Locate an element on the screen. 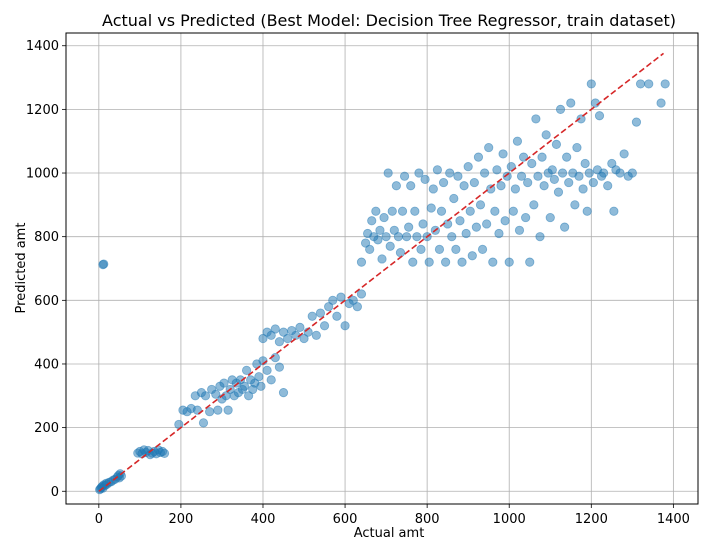 This screenshot has width=721, height=549. x-tick-label: 400 is located at coordinates (263, 519).